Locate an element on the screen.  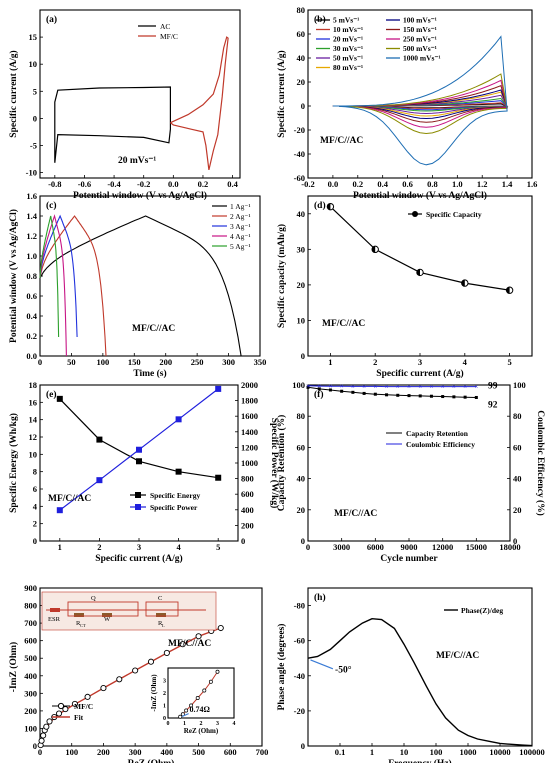
y-tick-label: 700 is located at coordinates (30, 623).